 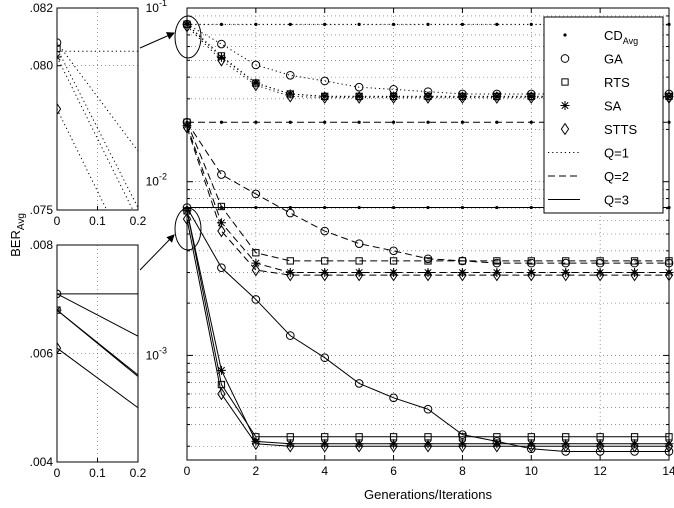 What do you see at coordinates (599, 129) in the screenshot?
I see `legend-item-stts: STTS` at bounding box center [599, 129].